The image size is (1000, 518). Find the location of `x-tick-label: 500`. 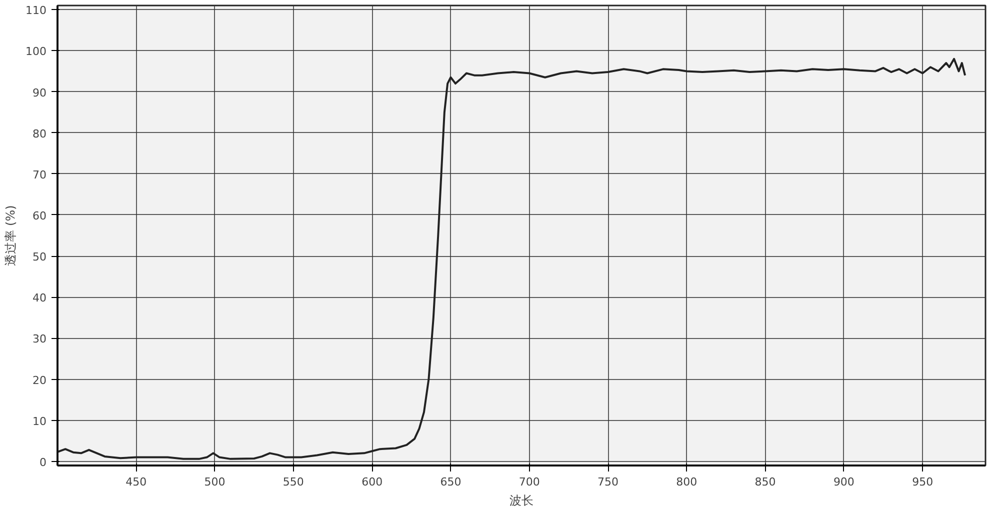

x-tick-label: 500 is located at coordinates (215, 482).